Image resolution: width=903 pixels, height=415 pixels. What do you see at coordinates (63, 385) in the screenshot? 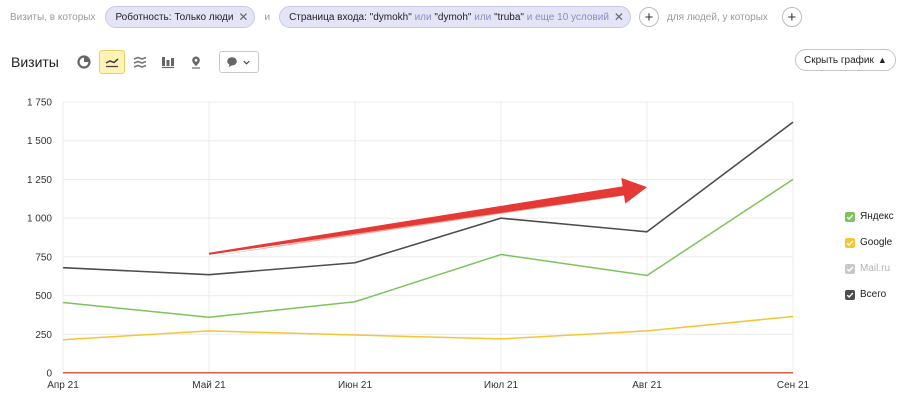
I see `x-tick-label: Апр 21` at bounding box center [63, 385].